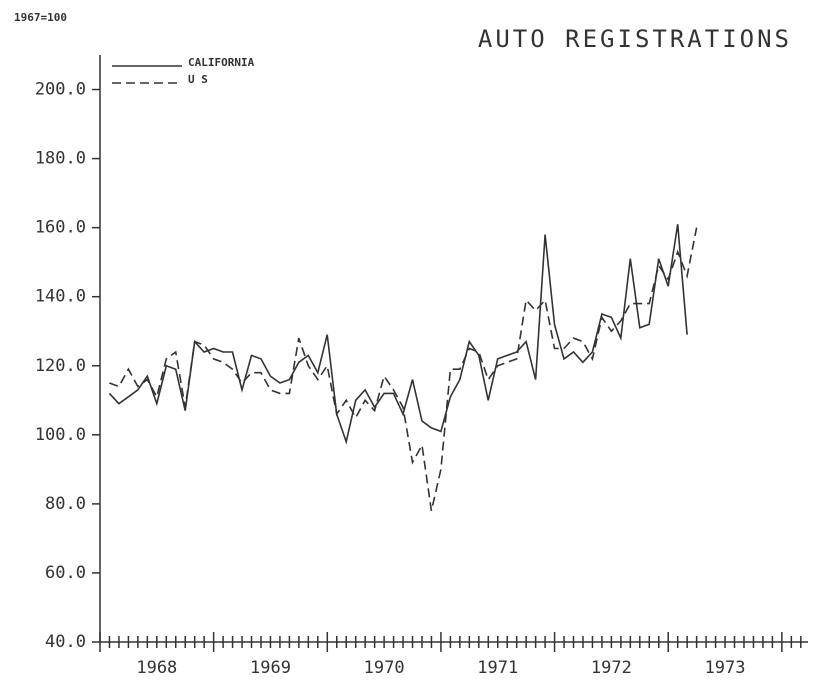  What do you see at coordinates (156, 668) in the screenshot?
I see `x-tick-label: 1968` at bounding box center [156, 668].